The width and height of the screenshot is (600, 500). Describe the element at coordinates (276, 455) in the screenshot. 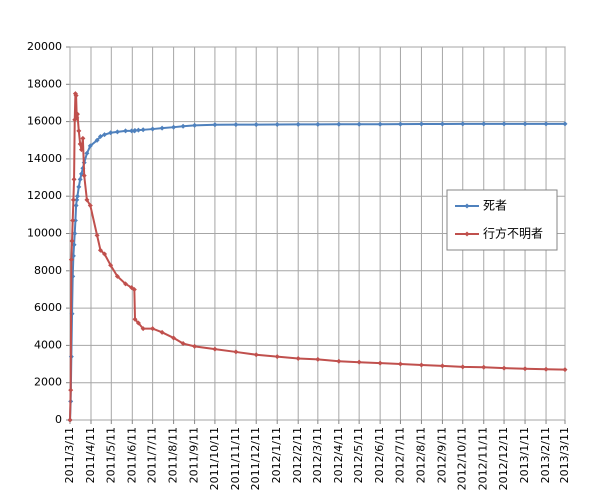

I see `x-tick-label: 2012/1/11` at that location.